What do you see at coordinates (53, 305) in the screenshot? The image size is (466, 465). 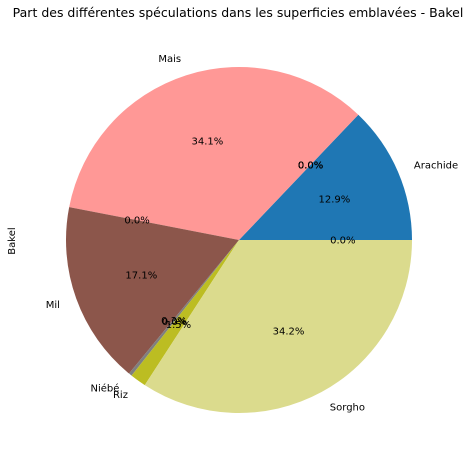 I see `slice-label-mil: Mil` at bounding box center [53, 305].